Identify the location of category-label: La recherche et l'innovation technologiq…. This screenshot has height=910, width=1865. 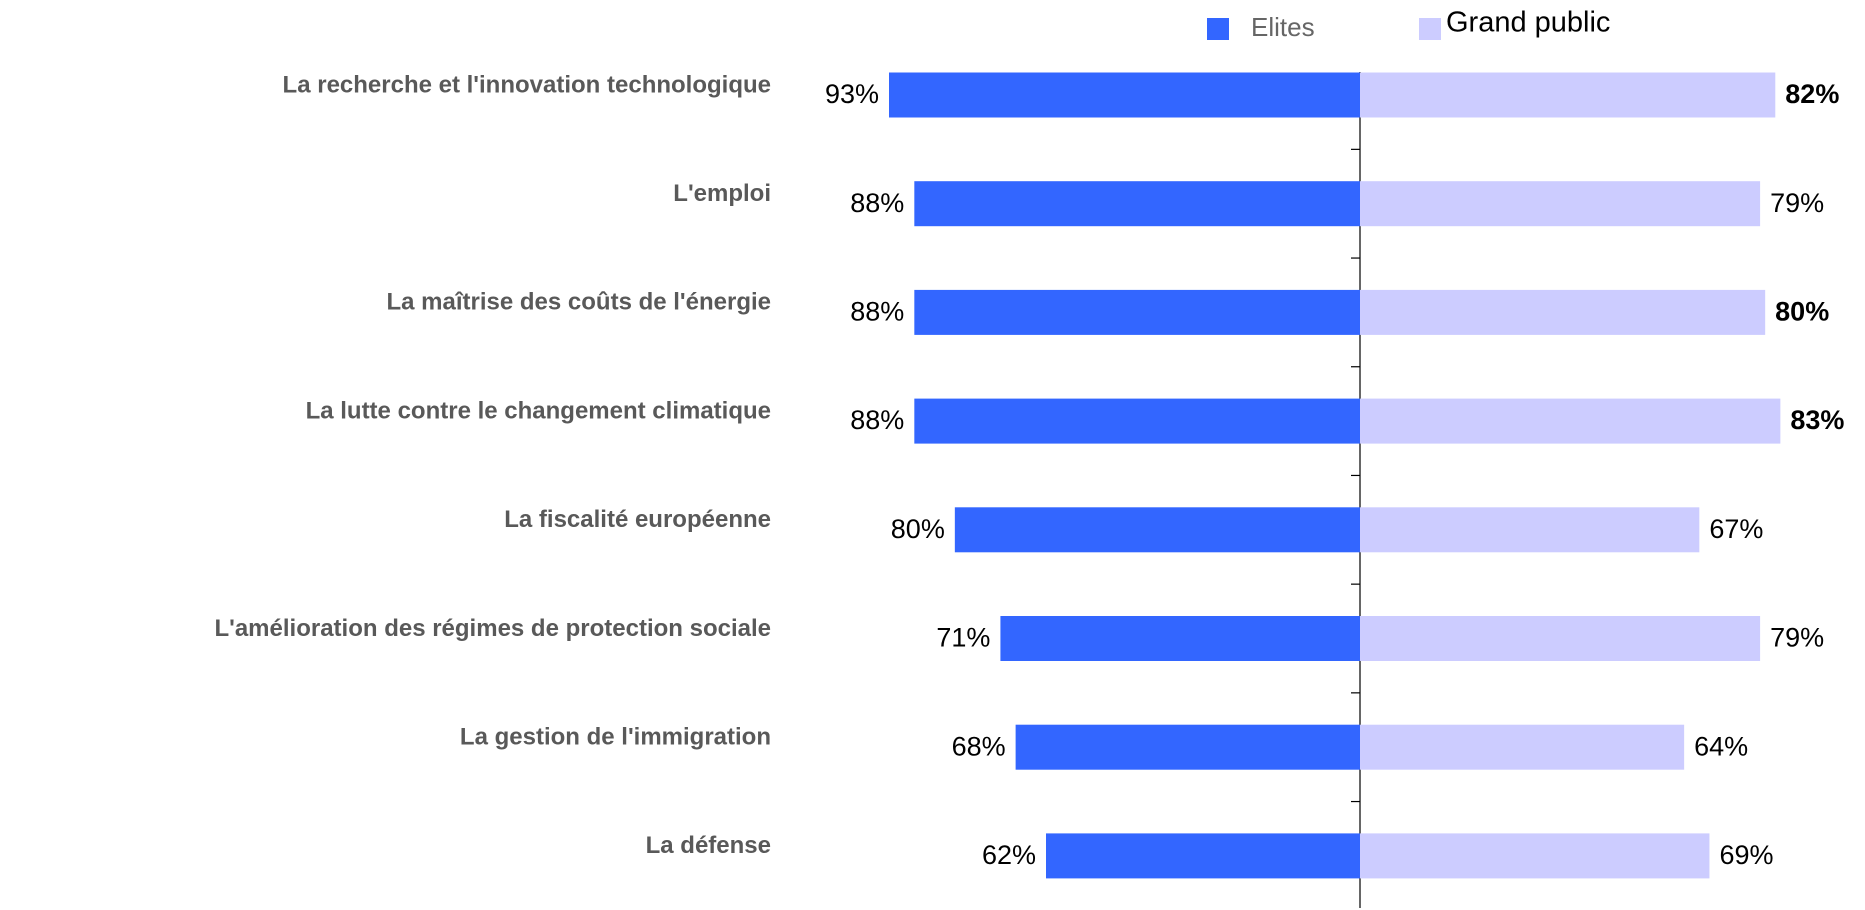
(527, 84).